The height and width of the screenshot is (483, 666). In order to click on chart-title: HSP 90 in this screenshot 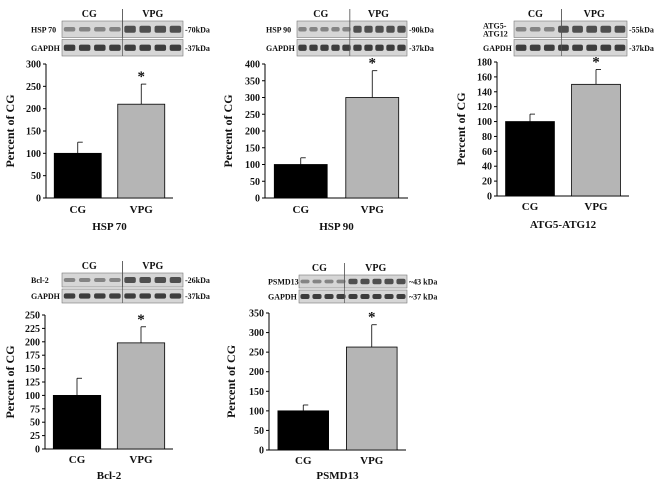, I will do `click(336, 227)`.